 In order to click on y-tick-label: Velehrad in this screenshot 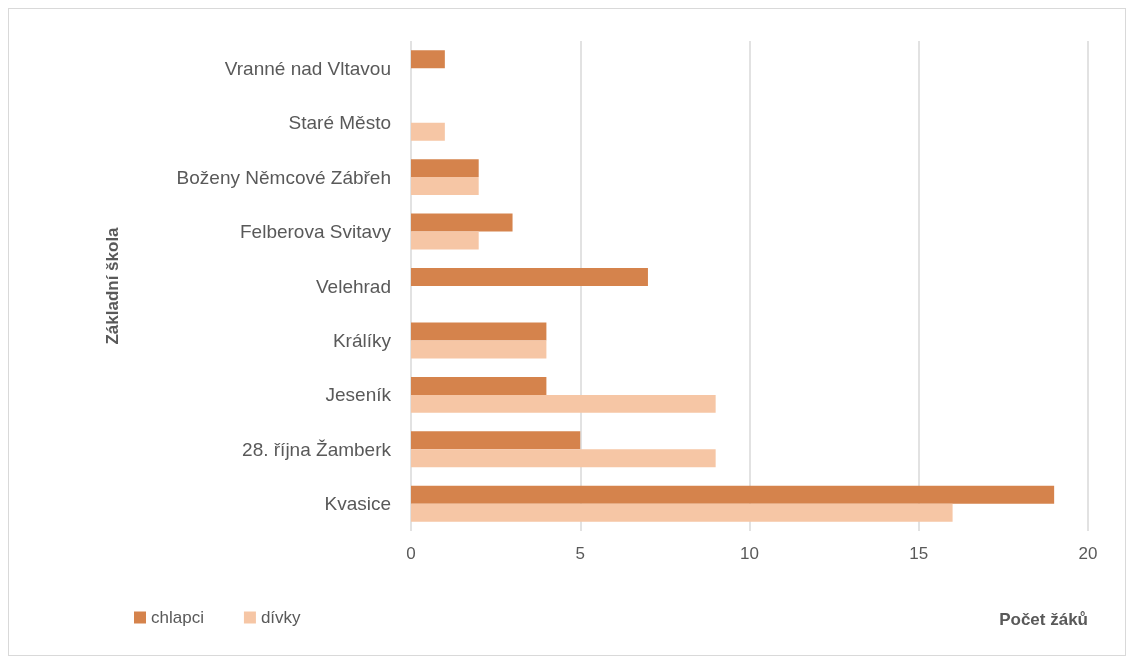, I will do `click(353, 286)`.